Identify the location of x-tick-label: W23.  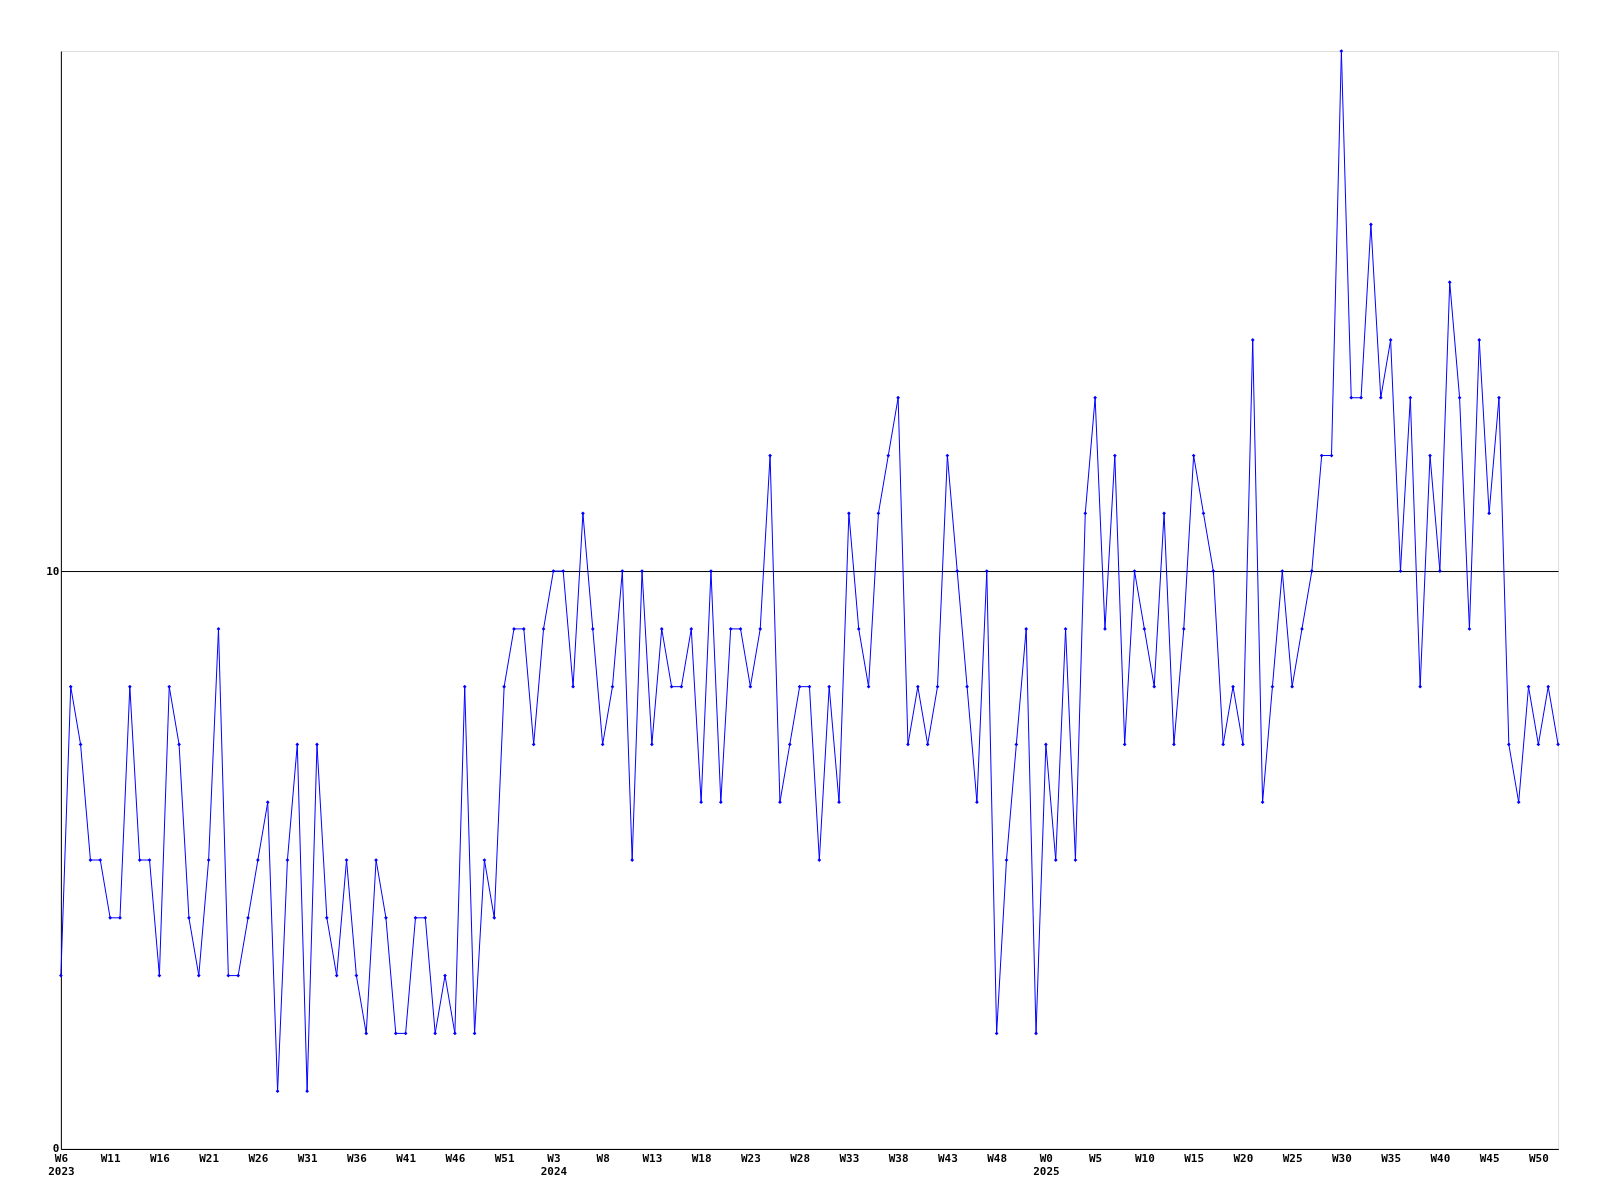
(750, 1159).